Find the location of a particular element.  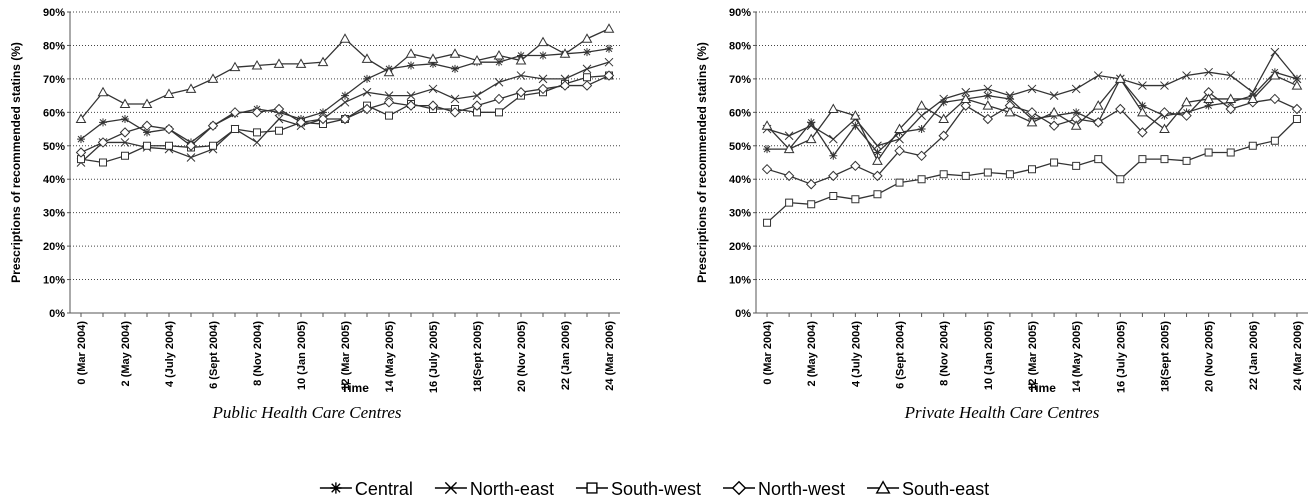

y-tick-label: 40% is located at coordinates (54, 180).